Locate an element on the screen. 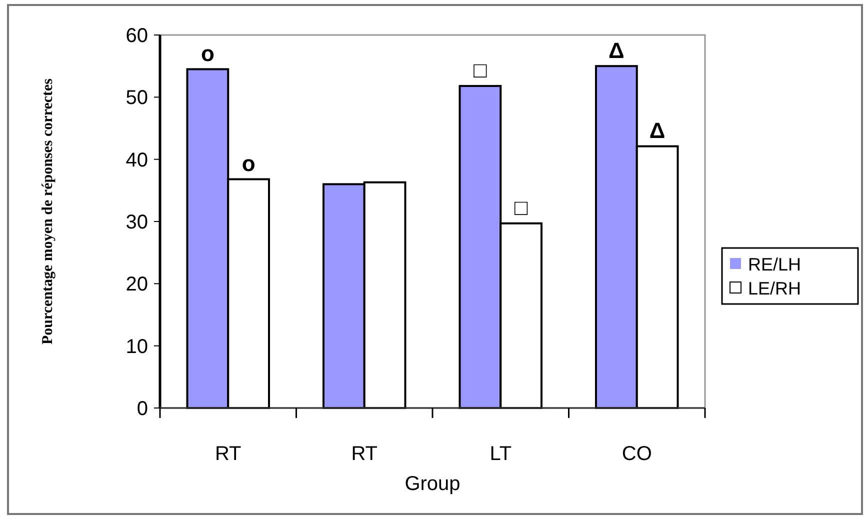 The image size is (864, 517). y-tick-label: 40 is located at coordinates (137, 160).